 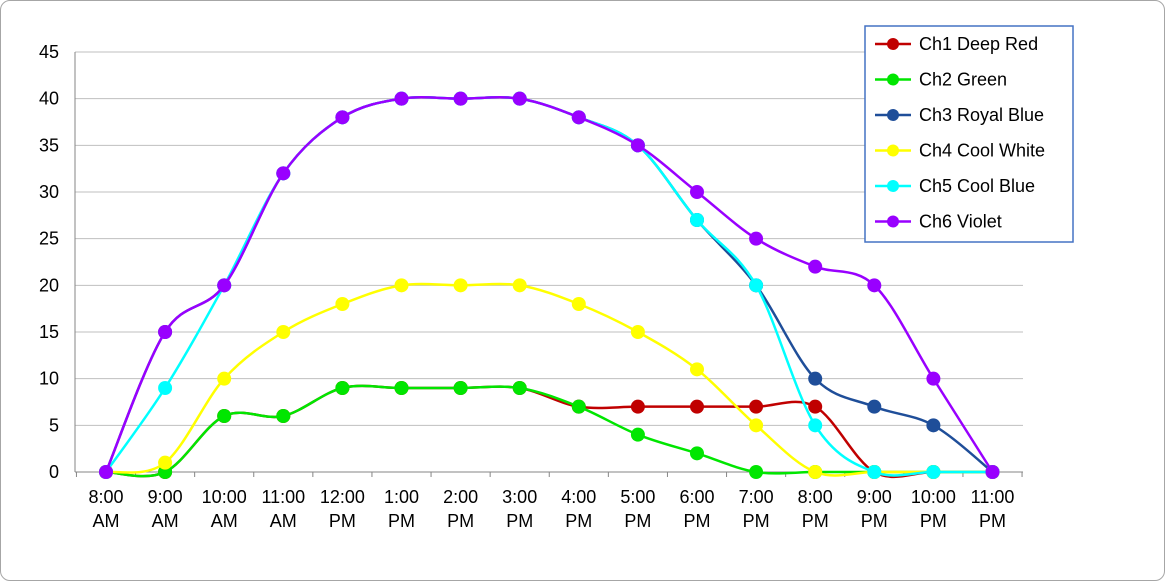 I want to click on x-tick-label: 10:00 PM, so click(x=933, y=509).